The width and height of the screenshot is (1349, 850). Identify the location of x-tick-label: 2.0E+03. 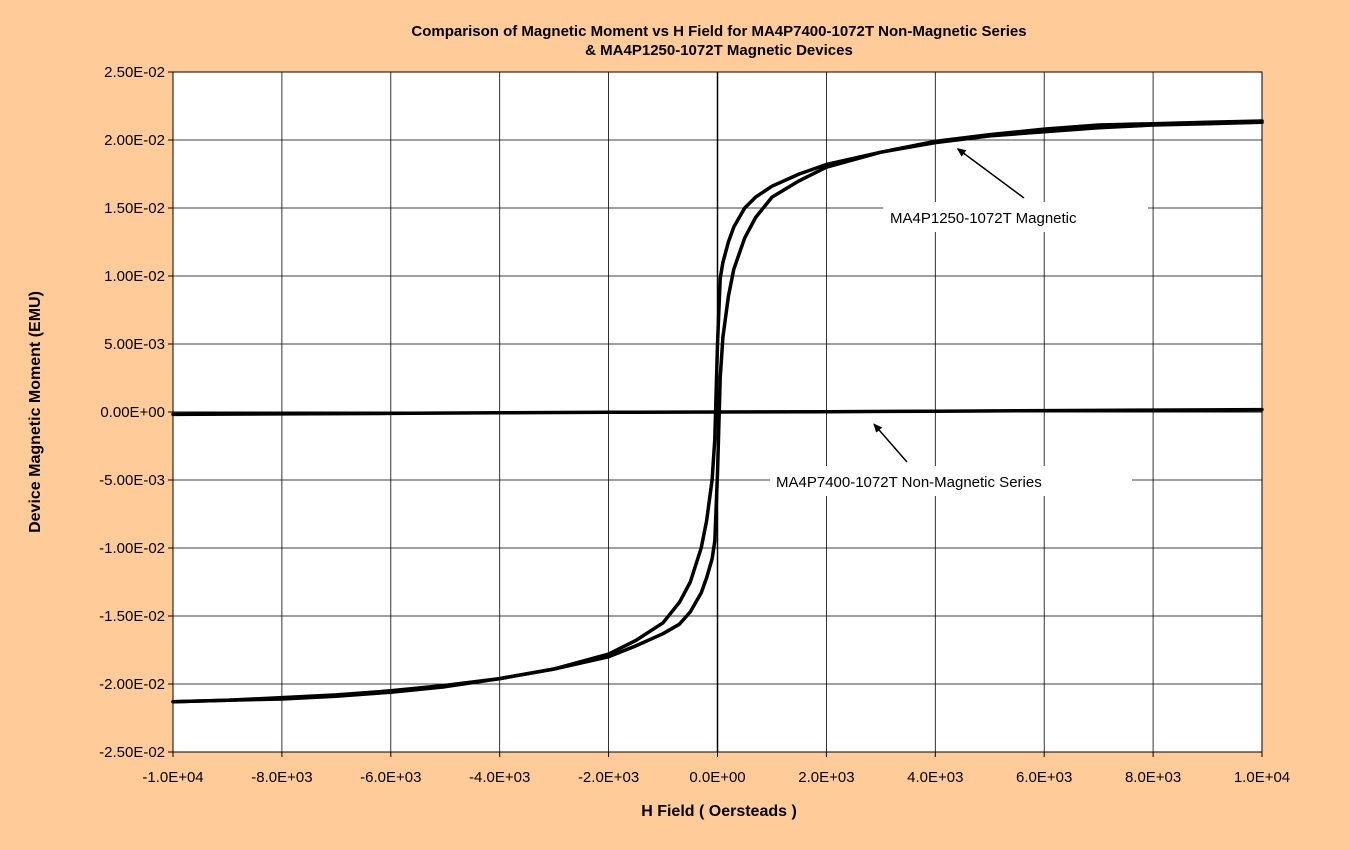
(826, 777).